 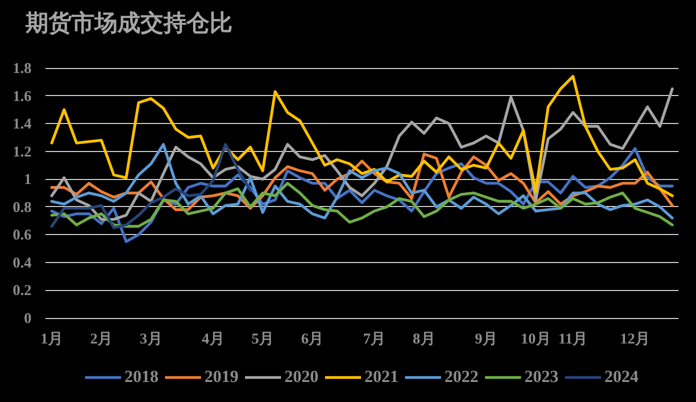 I want to click on x-tick-label: 8月, so click(x=424, y=340).